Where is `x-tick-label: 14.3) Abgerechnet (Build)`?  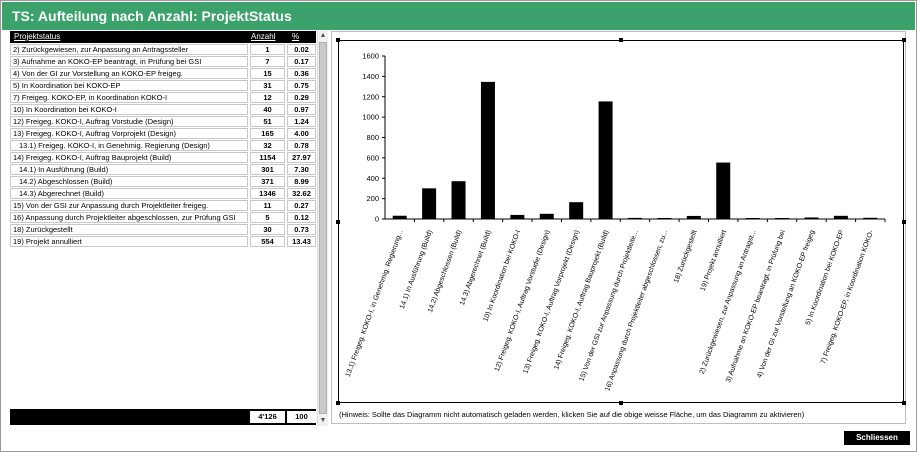 x-tick-label: 14.3) Abgerechnet (Build) is located at coordinates (476, 267).